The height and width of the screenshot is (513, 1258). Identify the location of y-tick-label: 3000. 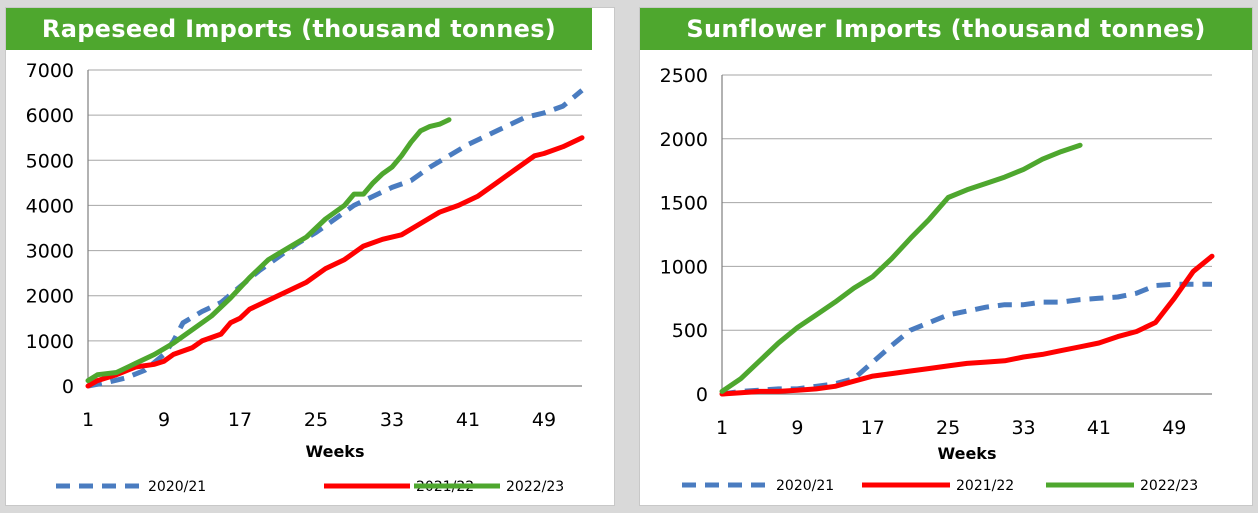
(50, 252).